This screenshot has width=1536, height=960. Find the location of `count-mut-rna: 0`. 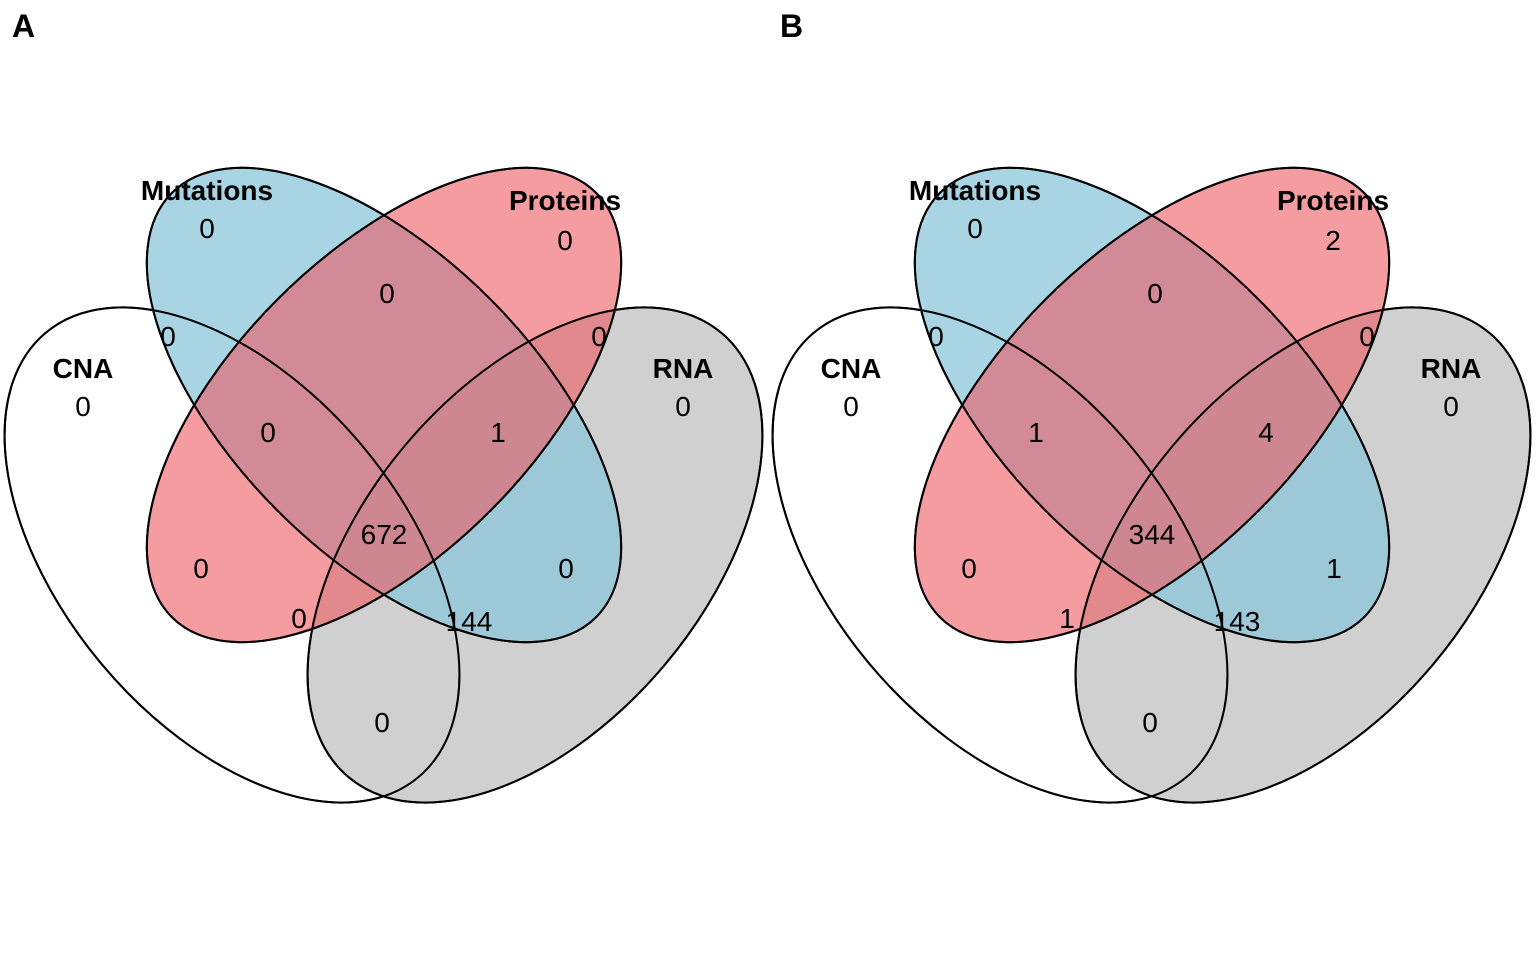

count-mut-rna: 0 is located at coordinates (566, 568).